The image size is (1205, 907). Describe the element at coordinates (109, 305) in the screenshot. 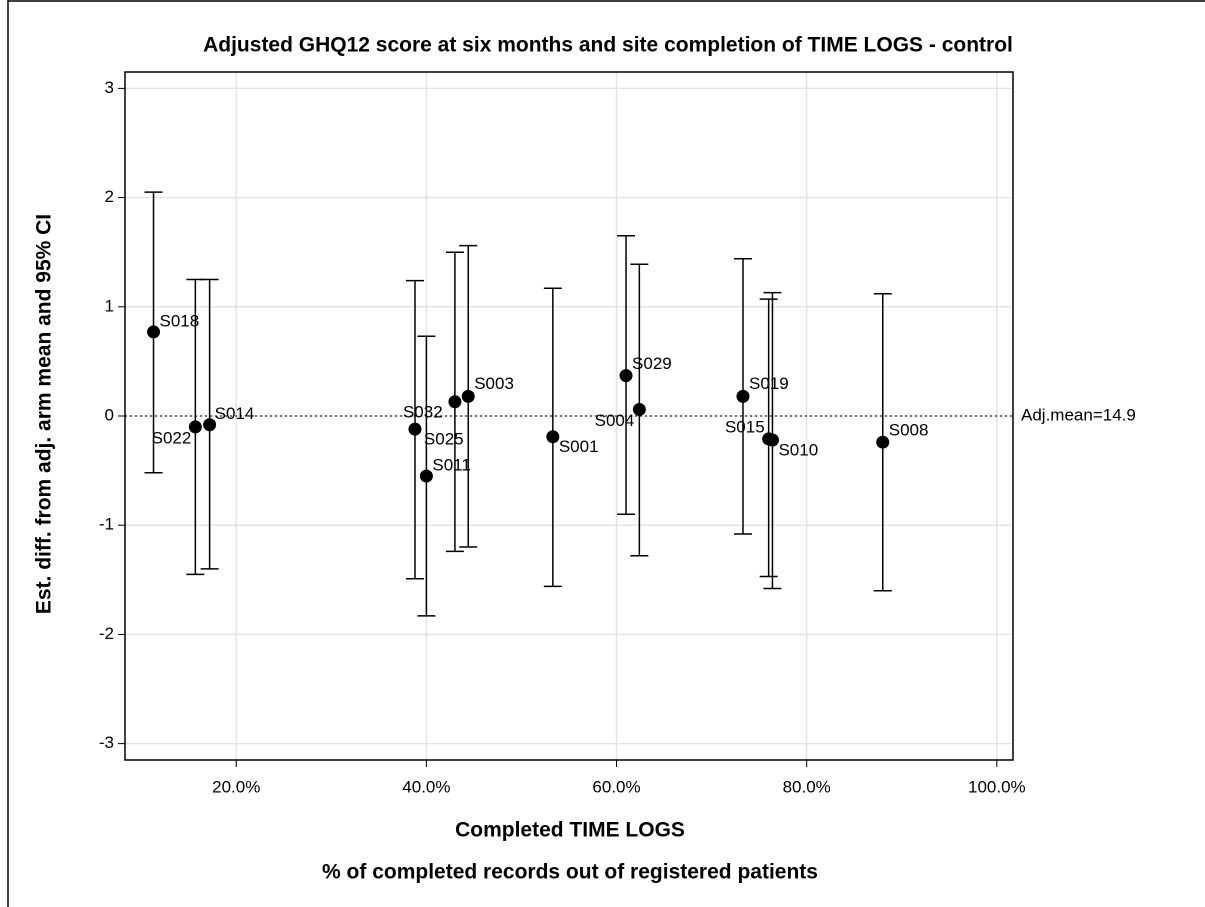

I see `y-tick-label: 1` at that location.